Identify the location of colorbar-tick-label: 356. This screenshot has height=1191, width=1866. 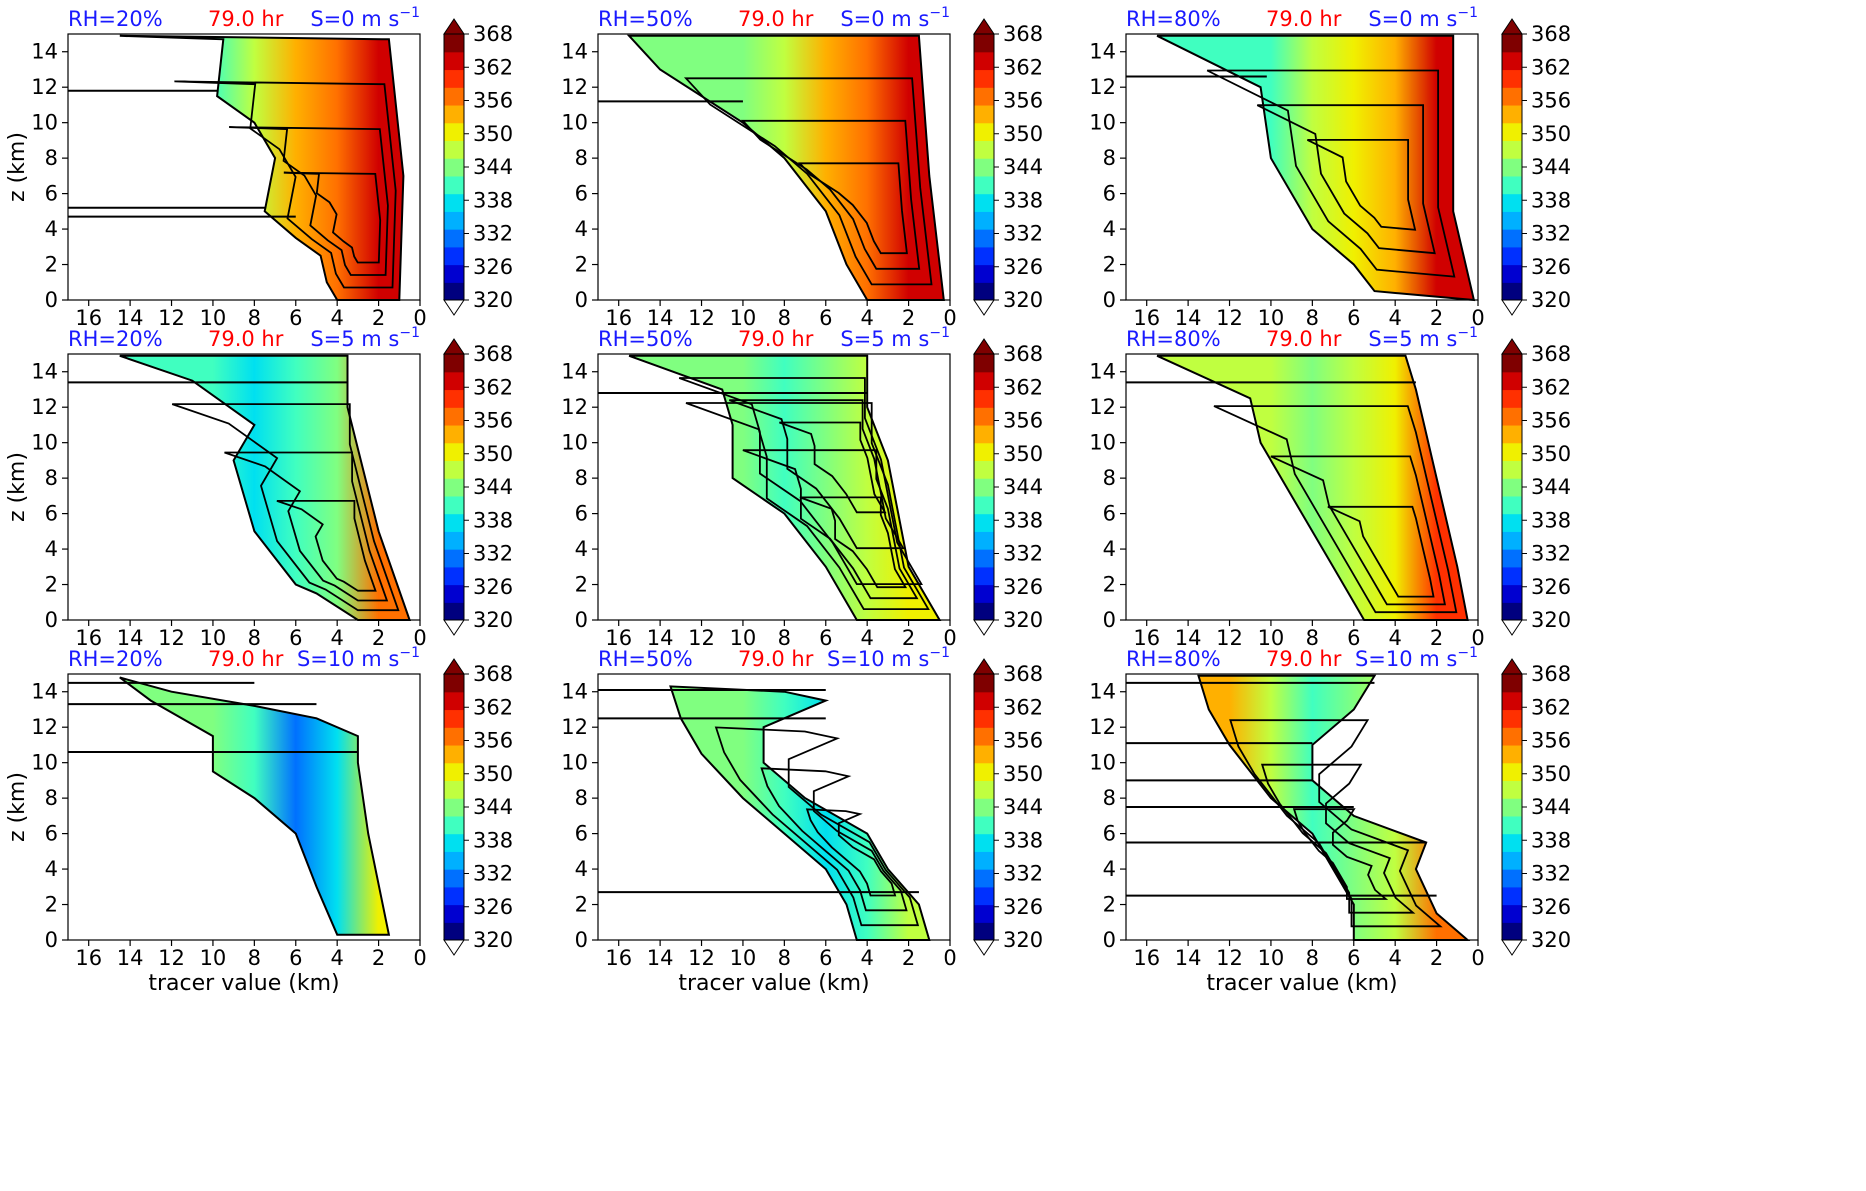
(493, 421).